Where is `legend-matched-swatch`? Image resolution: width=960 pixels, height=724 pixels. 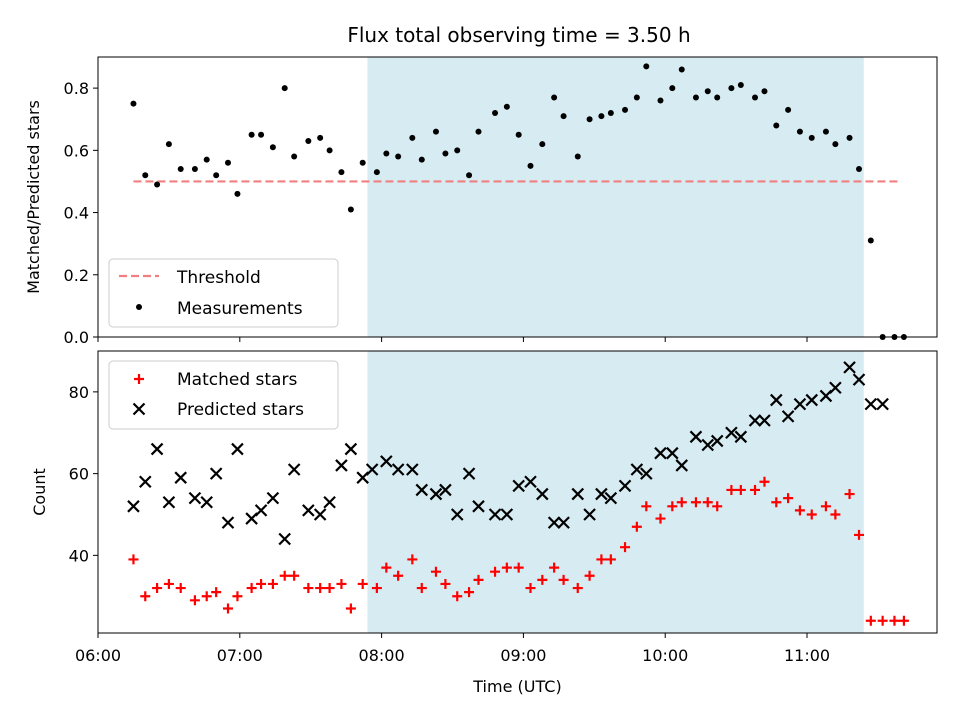
legend-matched-swatch is located at coordinates (139, 379).